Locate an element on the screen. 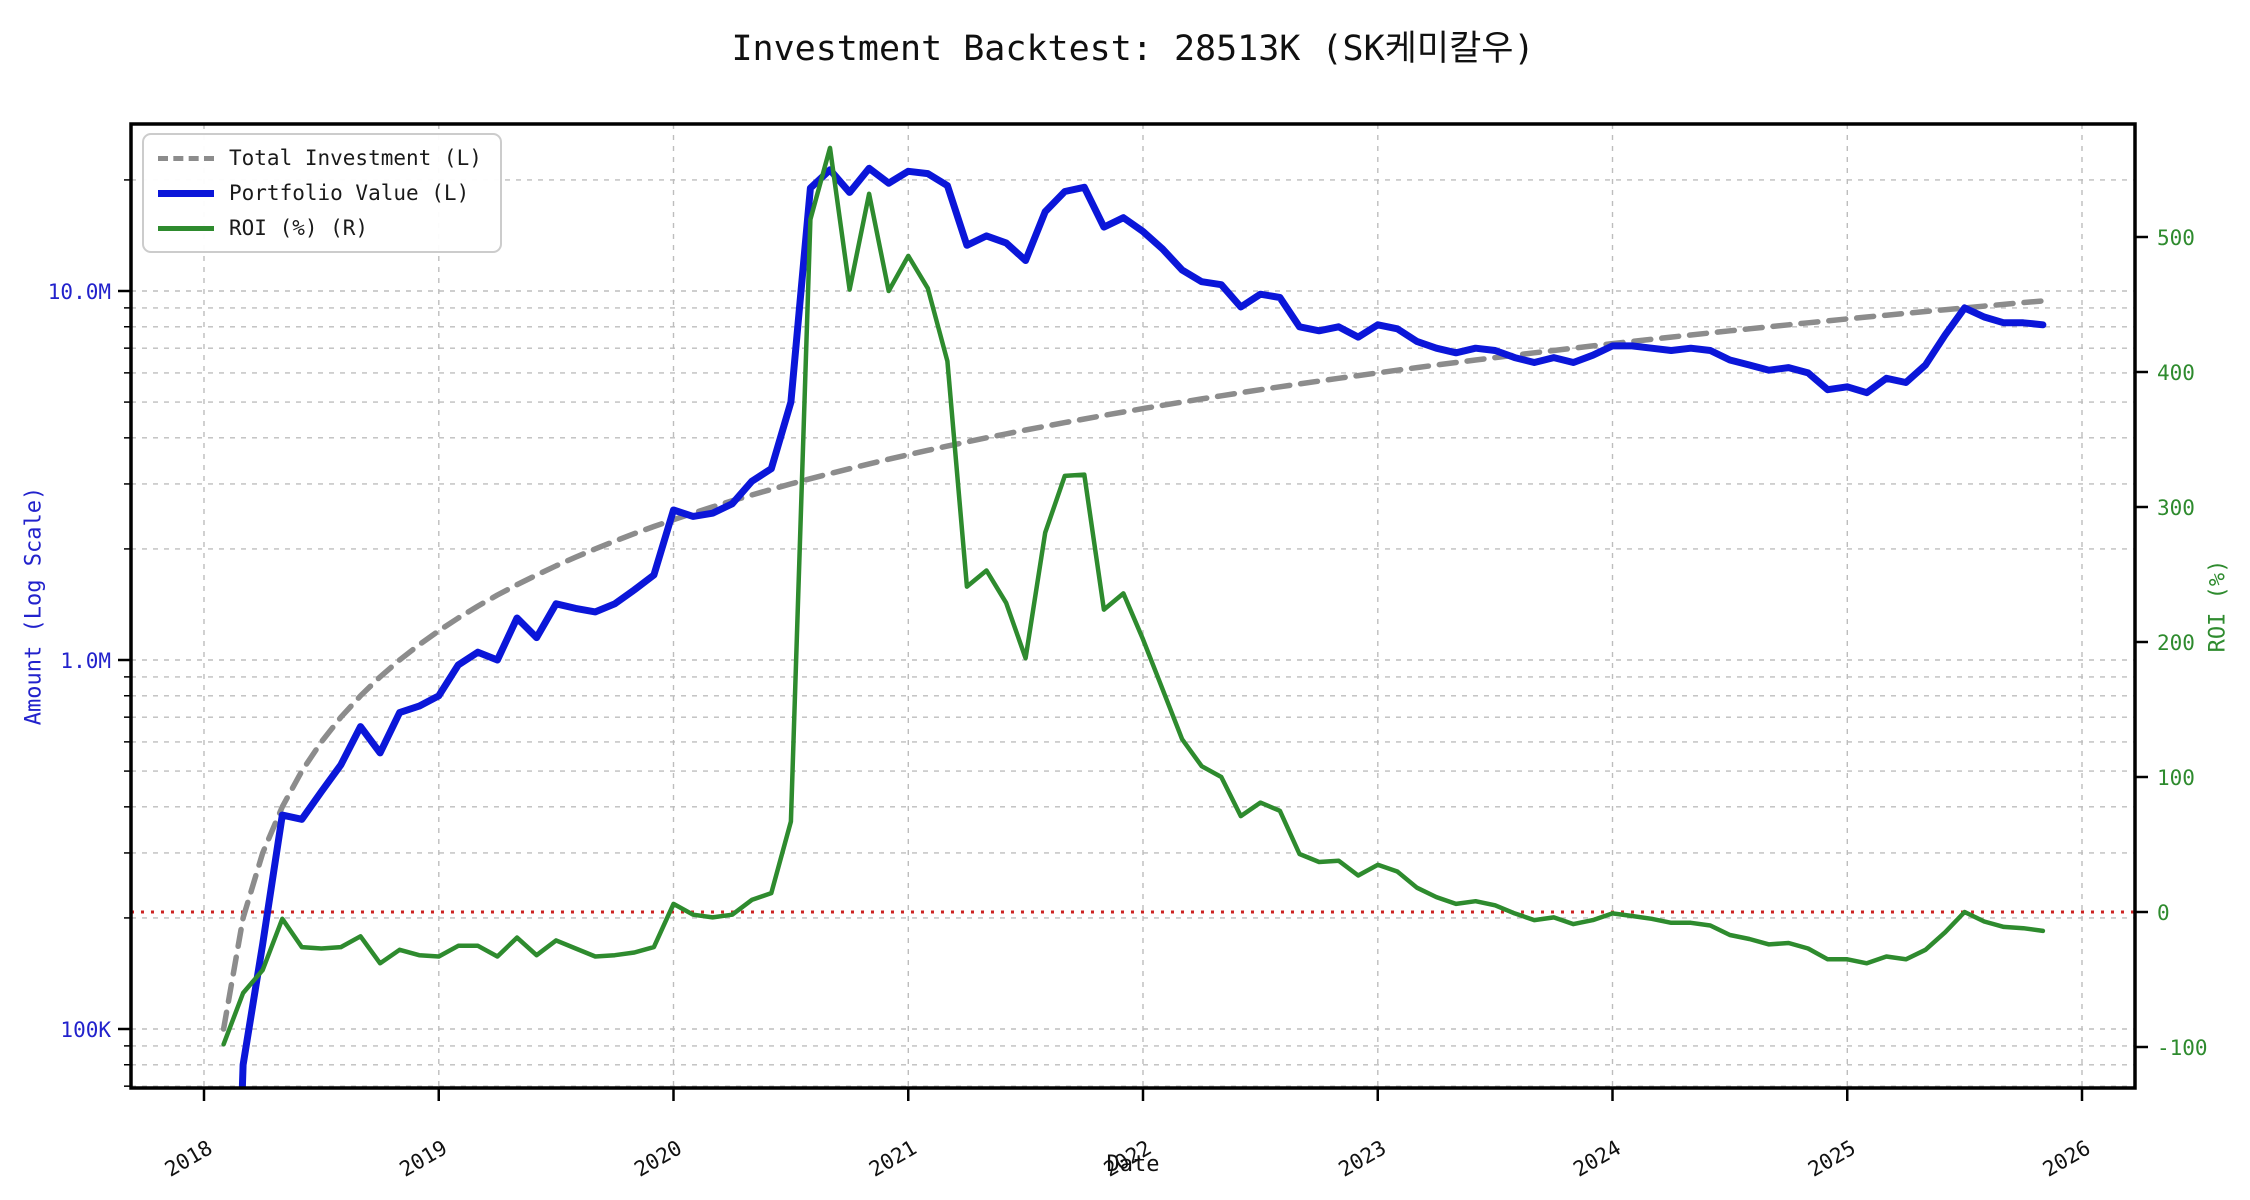 This screenshot has height=1200, width=2250. y-axis-left-label: Amount (Log Scale) is located at coordinates (34, 606).